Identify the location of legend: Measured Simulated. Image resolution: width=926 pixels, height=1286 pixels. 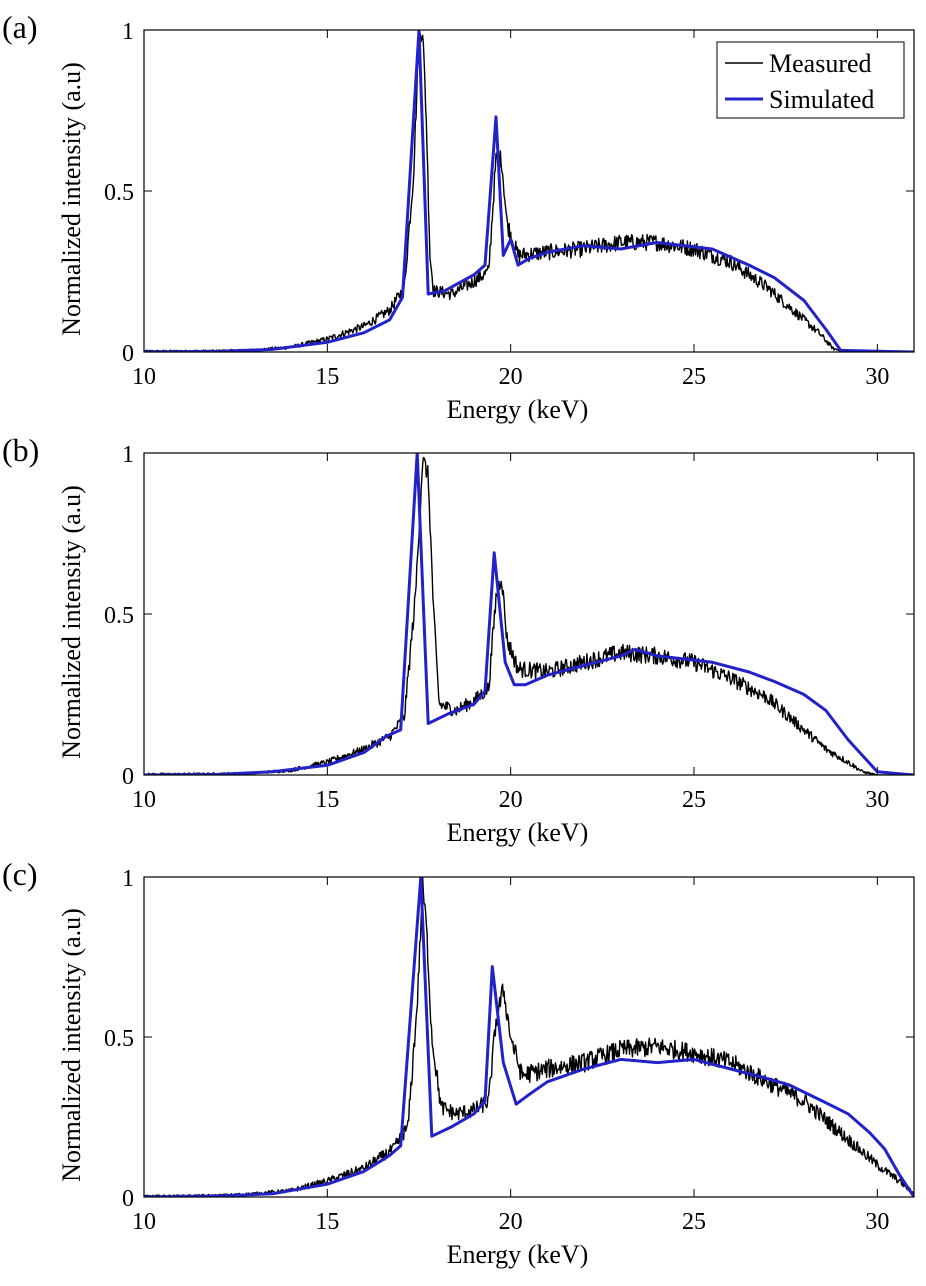
(810, 80).